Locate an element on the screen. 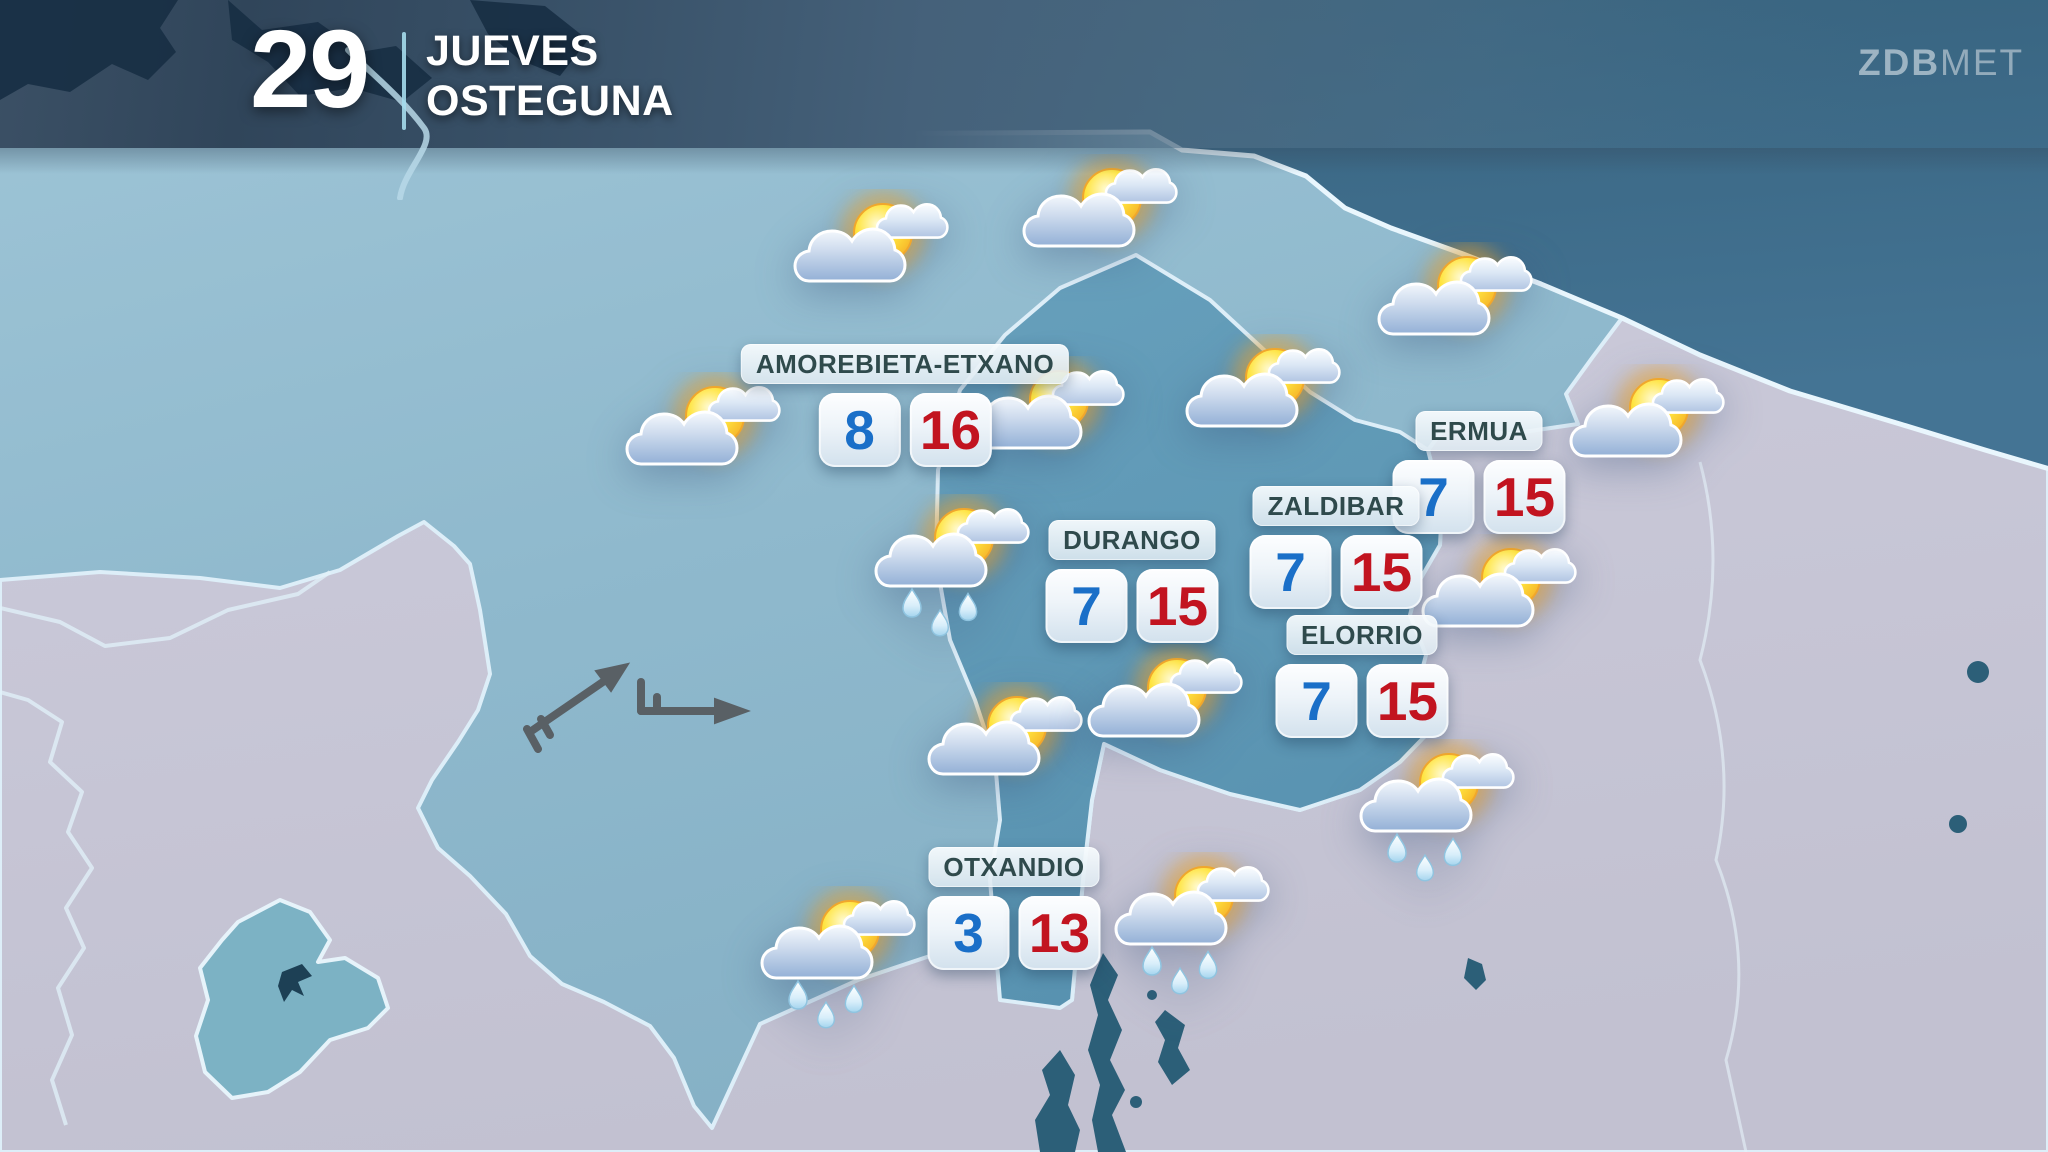 This screenshot has width=2048, height=1152. header: 29 JUEVES OSTEGUNA ZDBMET is located at coordinates (1024, 75).